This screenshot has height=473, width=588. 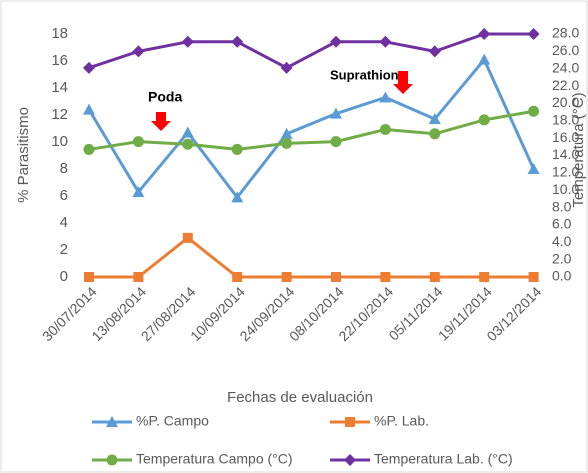 I want to click on y-tick-label: 8, so click(x=64, y=168).